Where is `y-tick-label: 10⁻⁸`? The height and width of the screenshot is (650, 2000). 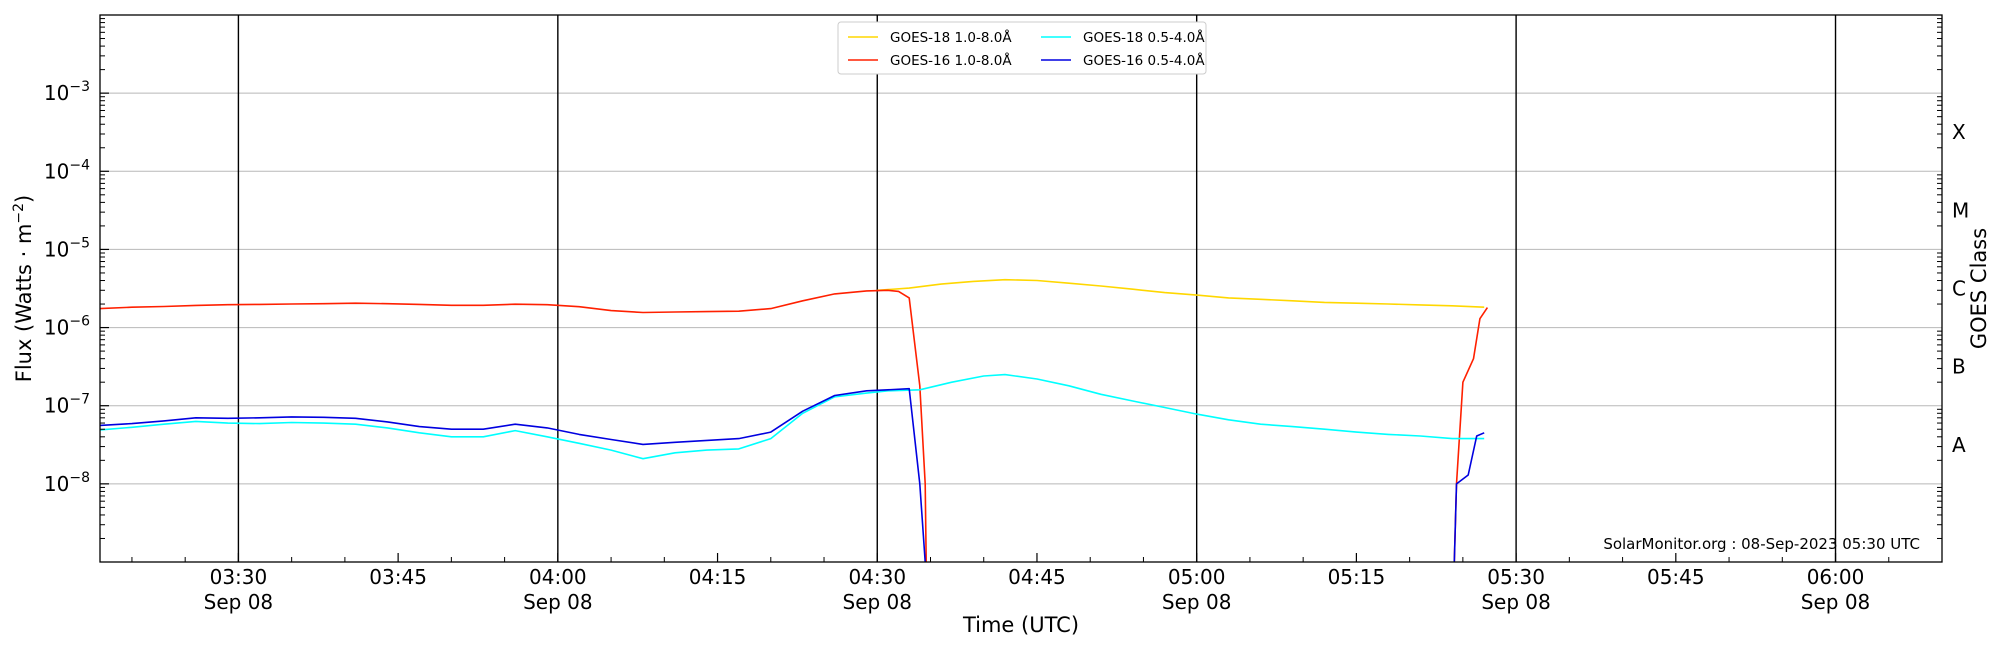 y-tick-label: 10⁻⁸ is located at coordinates (67, 483).